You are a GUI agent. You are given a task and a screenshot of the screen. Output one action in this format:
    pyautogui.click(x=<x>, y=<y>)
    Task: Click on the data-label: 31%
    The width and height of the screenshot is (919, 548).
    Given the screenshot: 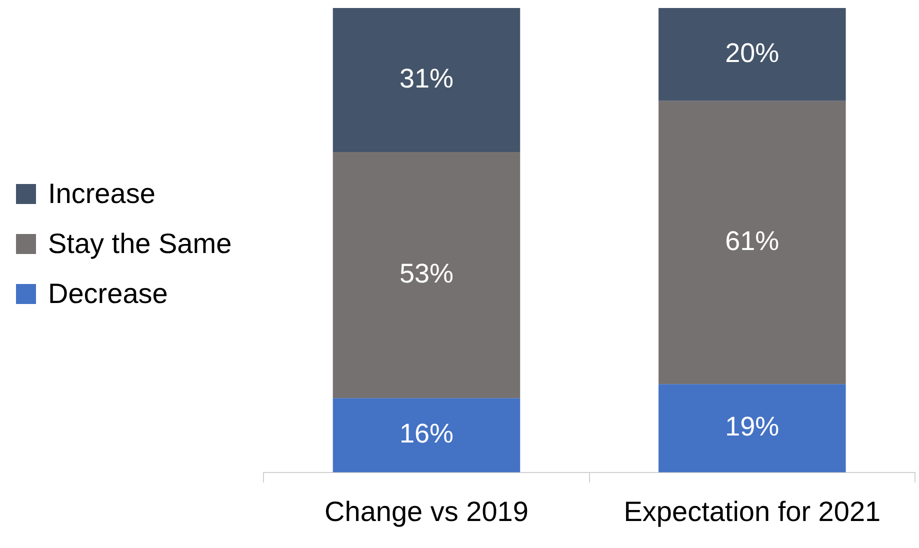 What is the action you would take?
    pyautogui.click(x=426, y=78)
    